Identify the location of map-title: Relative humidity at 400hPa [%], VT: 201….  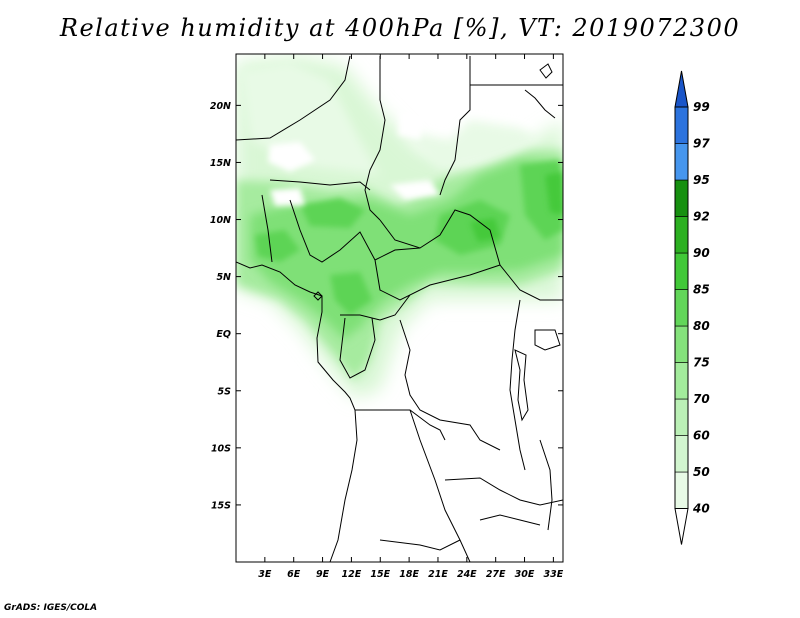
(400, 28).